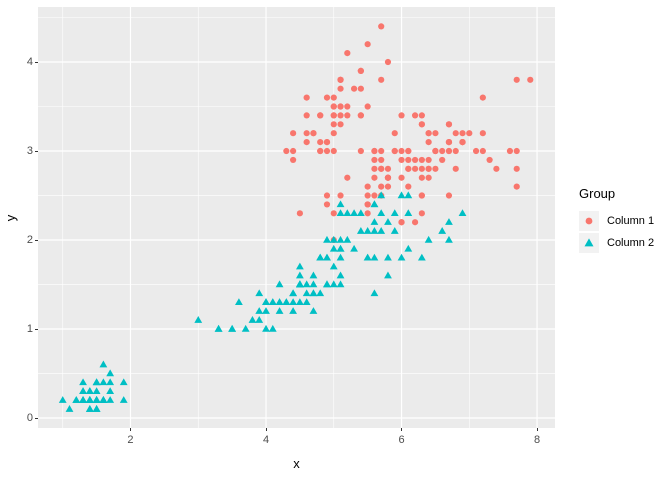 The height and width of the screenshot is (480, 672). I want to click on y-tick-label: 4, so click(29, 62).